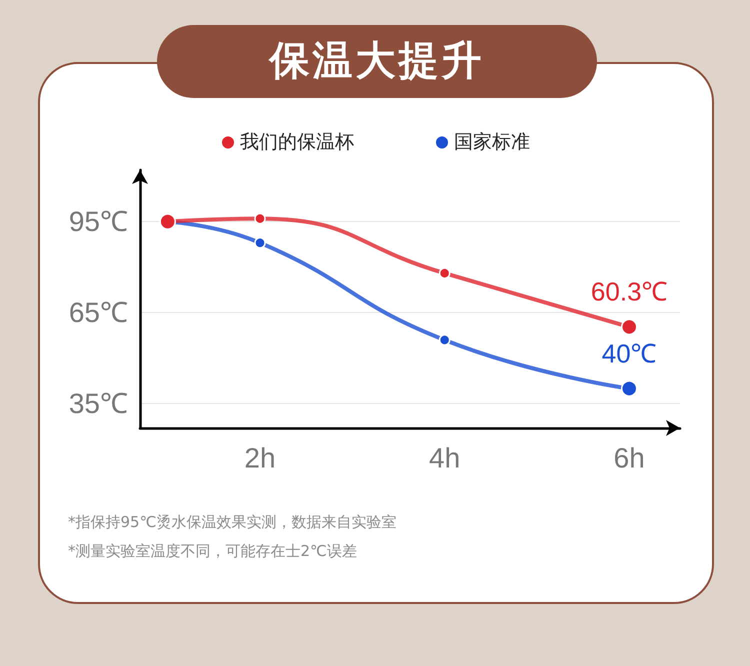 The width and height of the screenshot is (750, 666). What do you see at coordinates (213, 551) in the screenshot?
I see `text: *测量实验室温度不同，可能存在士2℃误差` at bounding box center [213, 551].